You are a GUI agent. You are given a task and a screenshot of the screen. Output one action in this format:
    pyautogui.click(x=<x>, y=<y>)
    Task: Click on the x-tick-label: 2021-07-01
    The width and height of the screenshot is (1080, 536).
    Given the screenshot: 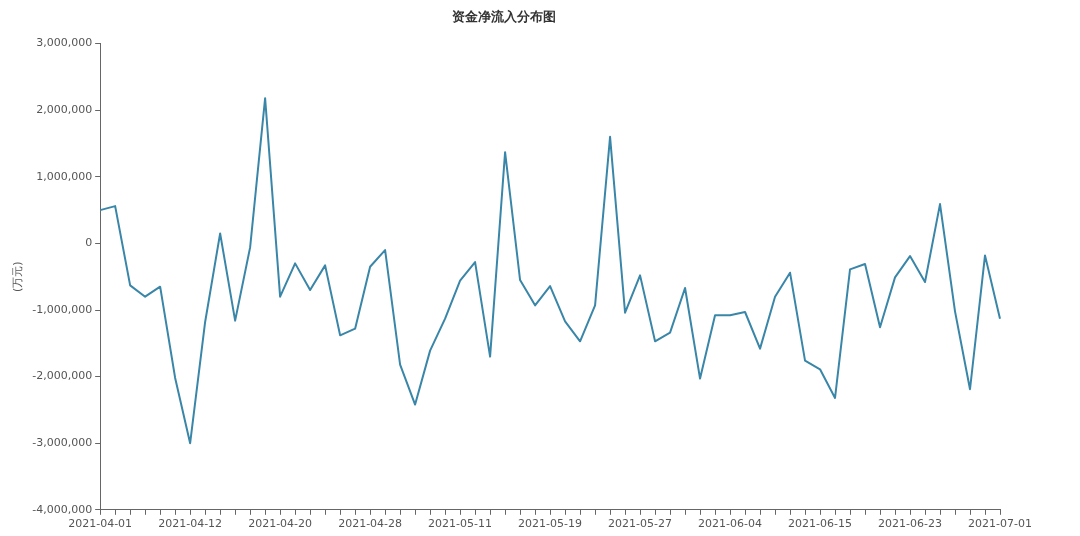 What is the action you would take?
    pyautogui.click(x=1000, y=524)
    